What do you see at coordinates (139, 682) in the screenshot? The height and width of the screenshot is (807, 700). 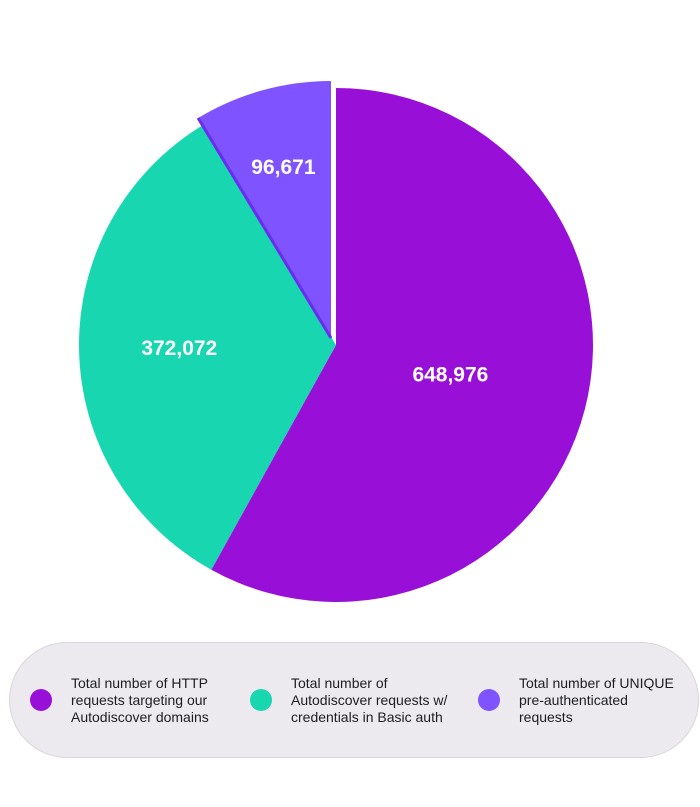 I see `legend-label-line: Total number of HTTP` at bounding box center [139, 682].